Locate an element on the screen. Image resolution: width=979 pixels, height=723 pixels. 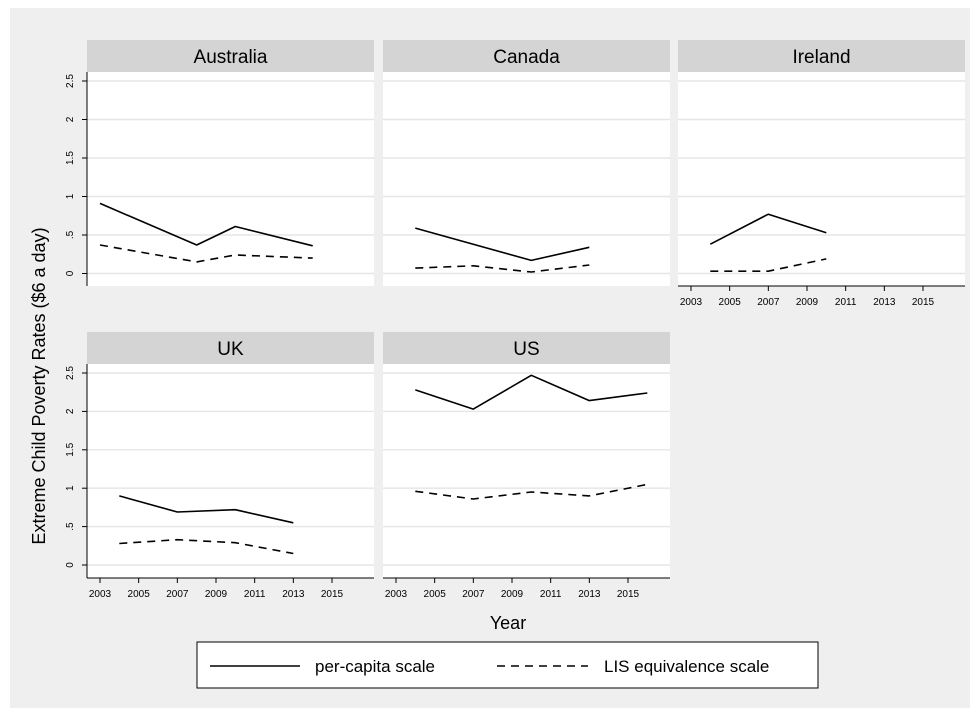
x-tick-label-ireland-4: 2011 is located at coordinates (846, 302).